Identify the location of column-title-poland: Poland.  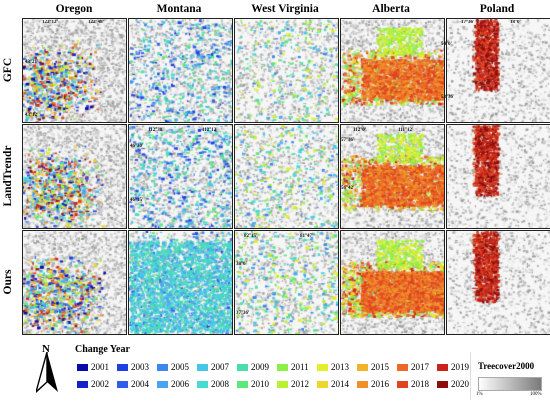
(497, 9).